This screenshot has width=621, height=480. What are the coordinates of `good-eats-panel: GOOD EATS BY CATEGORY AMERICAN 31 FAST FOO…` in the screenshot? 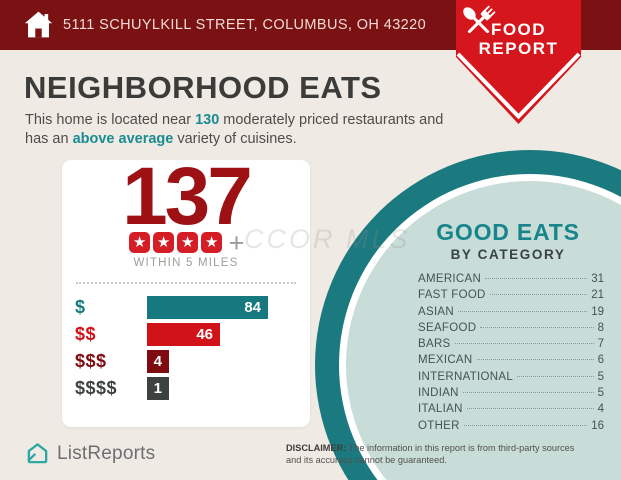 It's located at (508, 327).